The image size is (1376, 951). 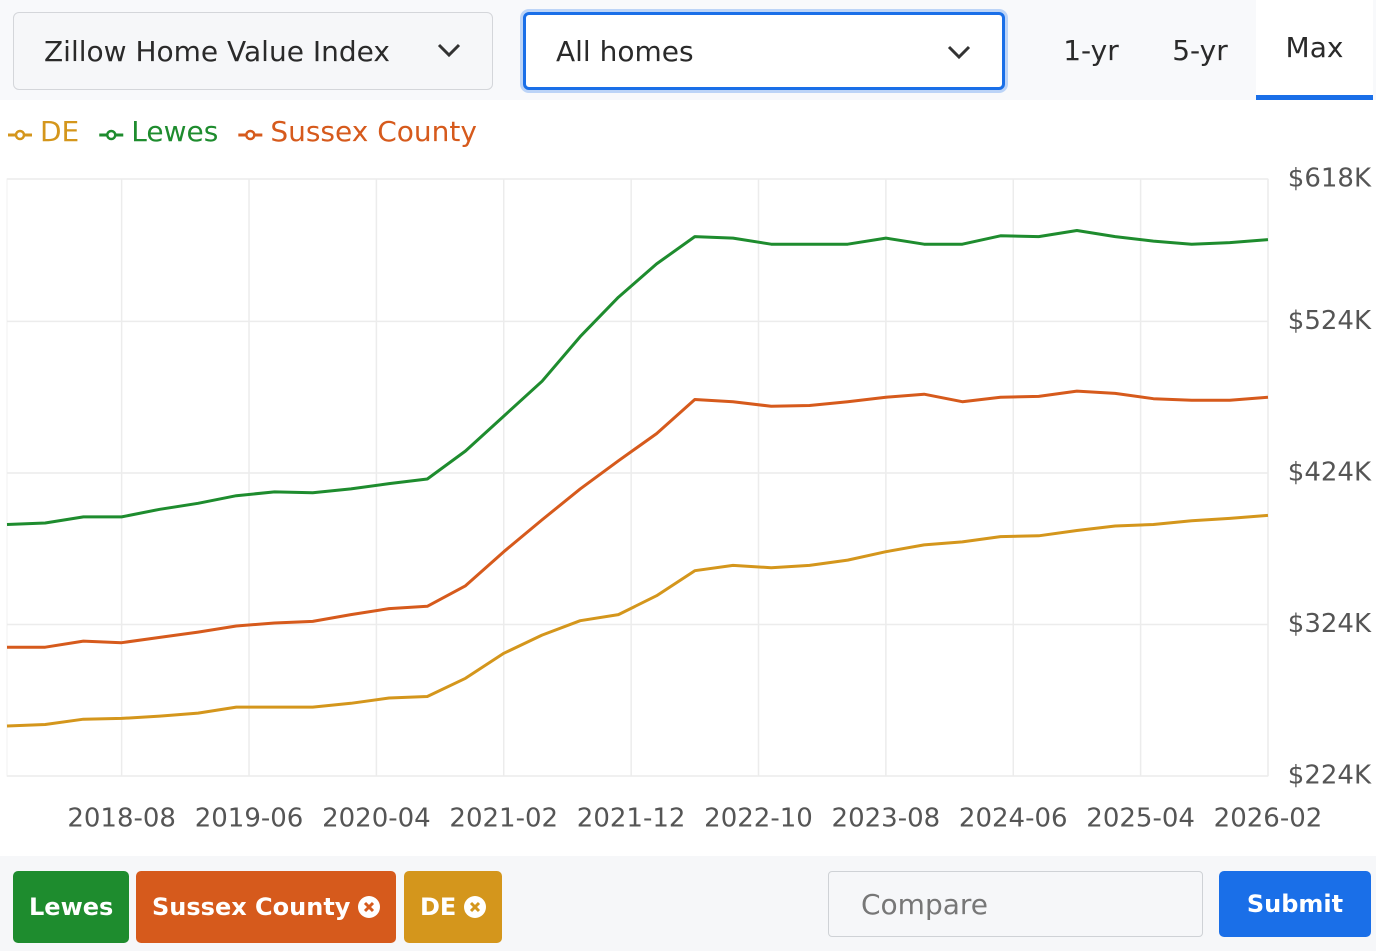 I want to click on compare-bar: Lewes Sussex County DE Compare Submit, so click(x=688, y=903).